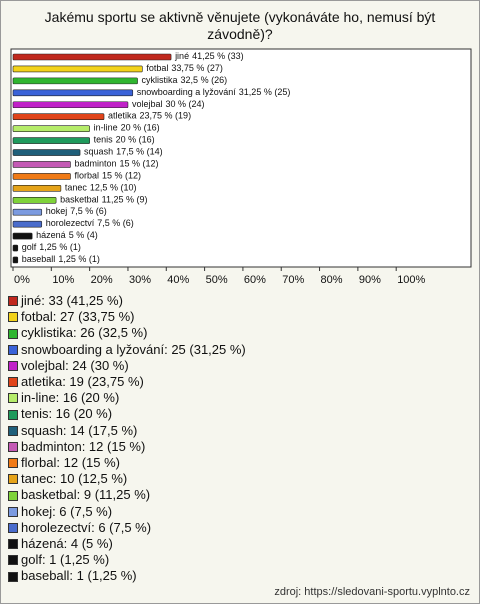 The image size is (480, 604). Describe the element at coordinates (133, 349) in the screenshot. I see `legend-label: snowboarding a lyžování: 25 (31,25 %)` at that location.